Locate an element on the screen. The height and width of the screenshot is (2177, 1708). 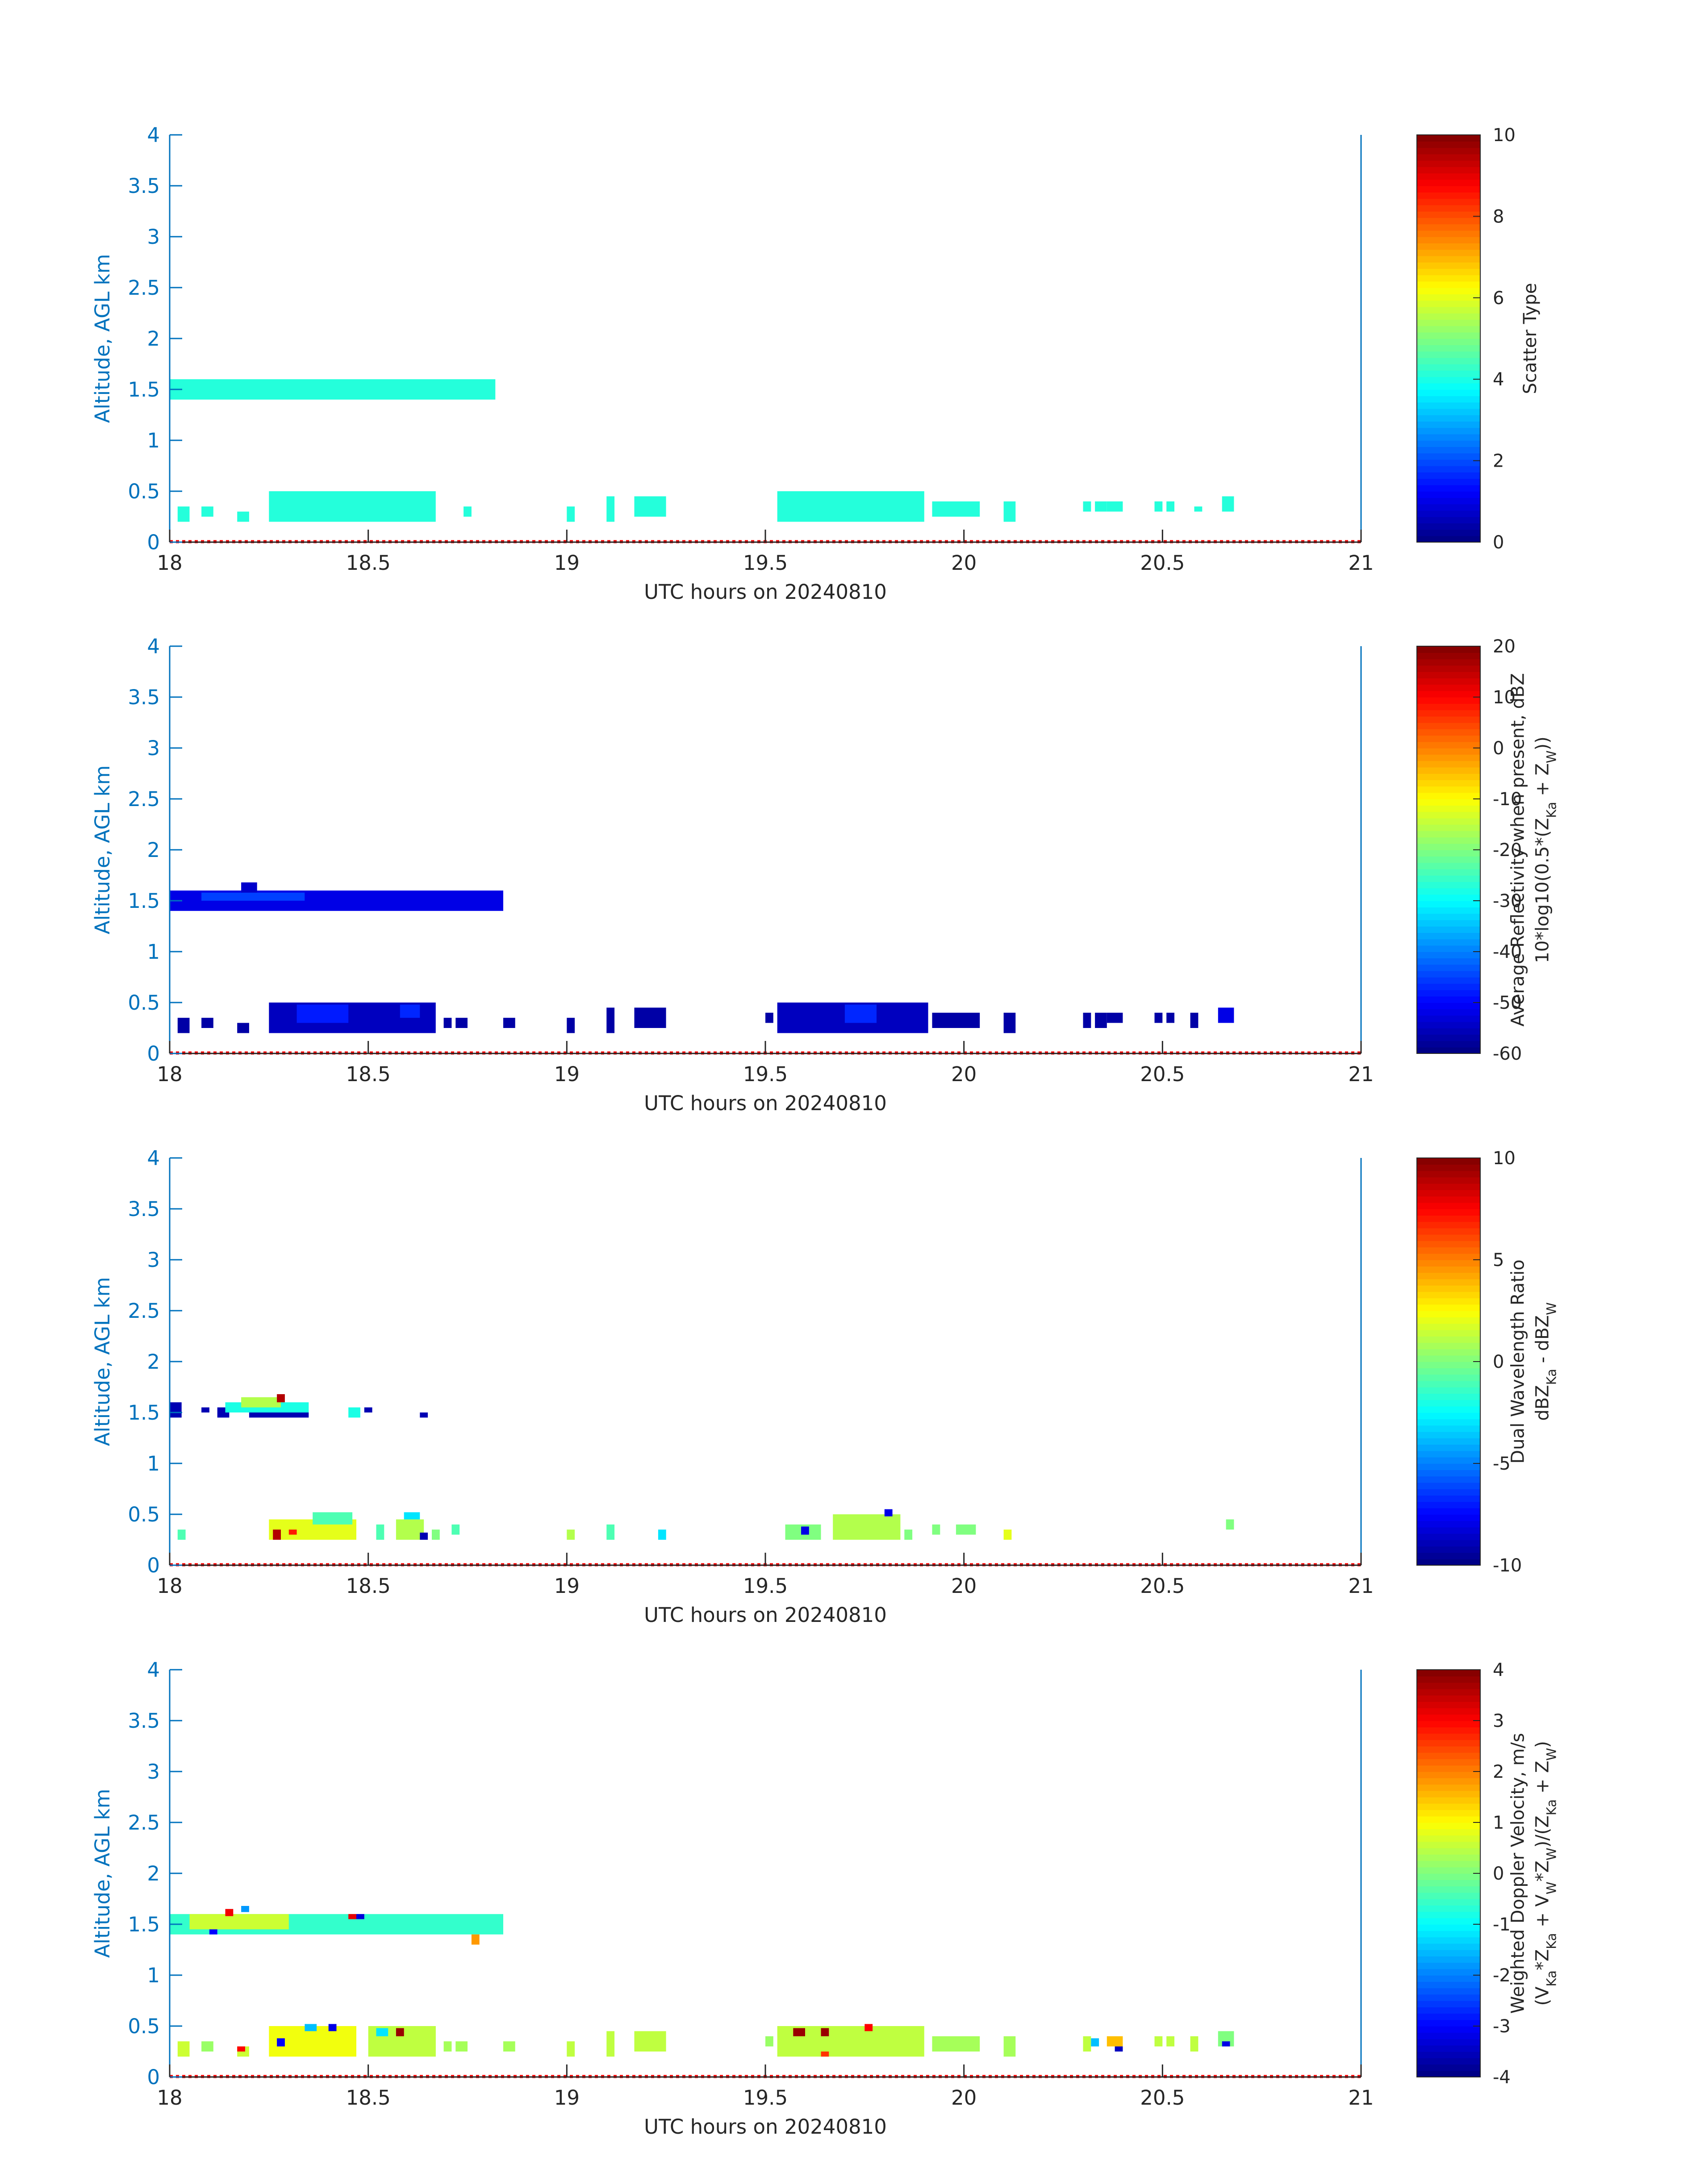
colorbar: 0 2 4 6 8 10 Scatter Type is located at coordinates (1478, 339).